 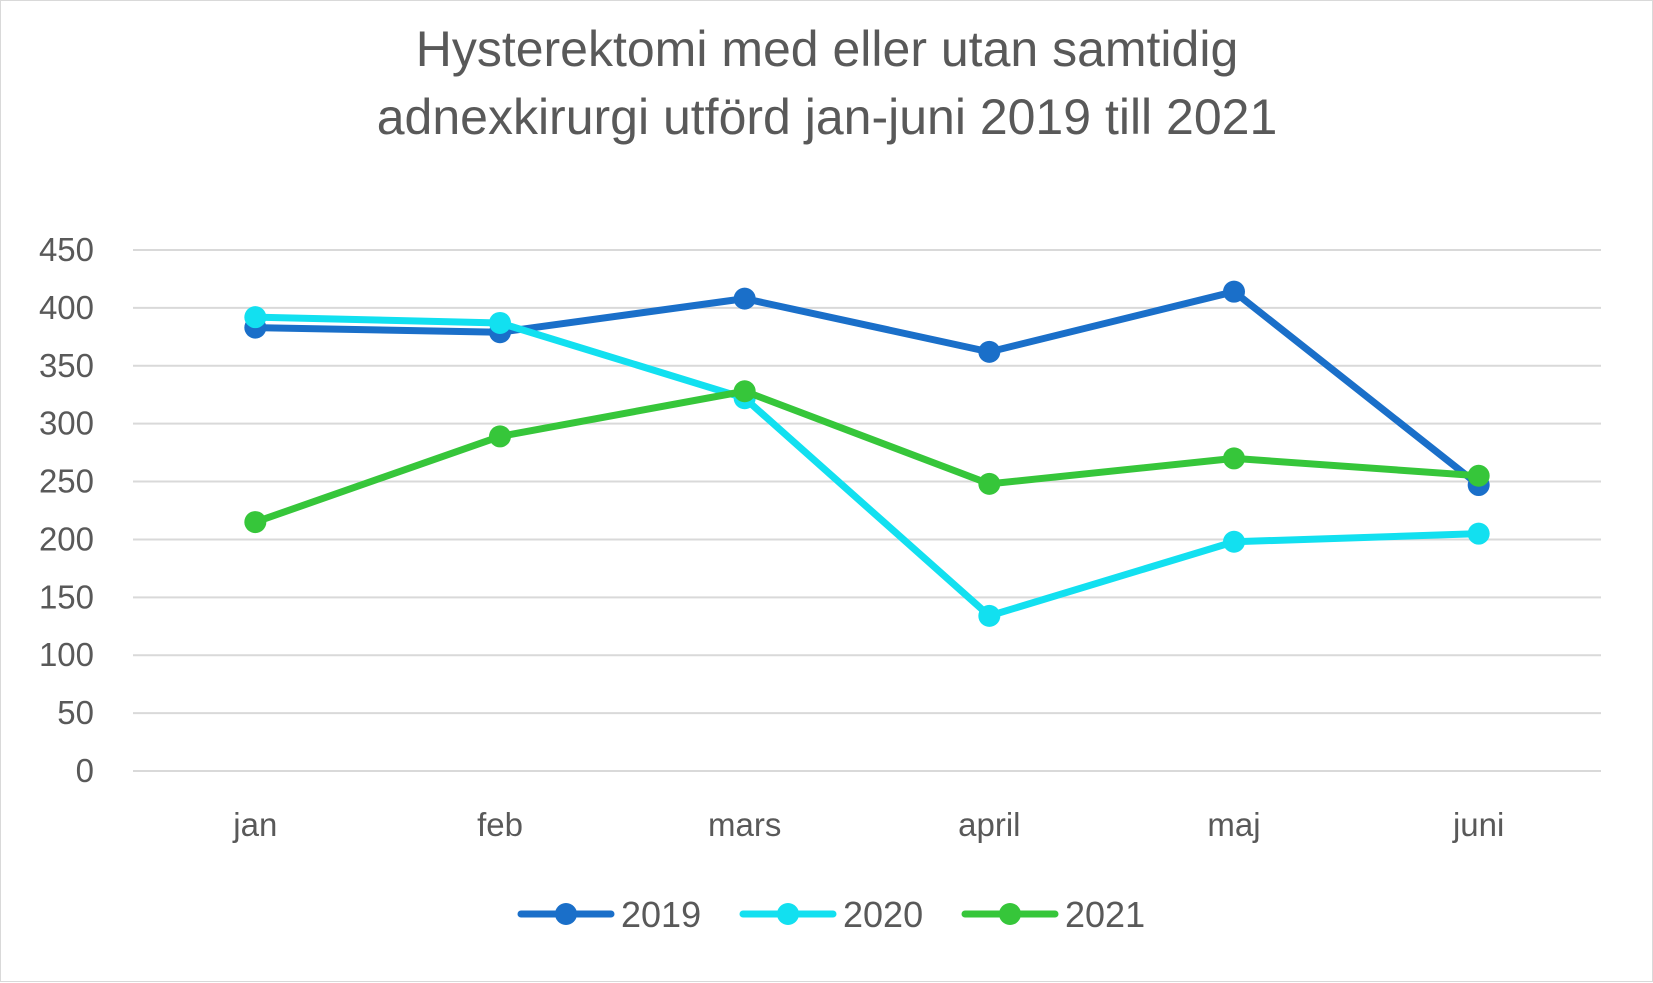 What do you see at coordinates (254, 824) in the screenshot?
I see `x-tick-label: jan` at bounding box center [254, 824].